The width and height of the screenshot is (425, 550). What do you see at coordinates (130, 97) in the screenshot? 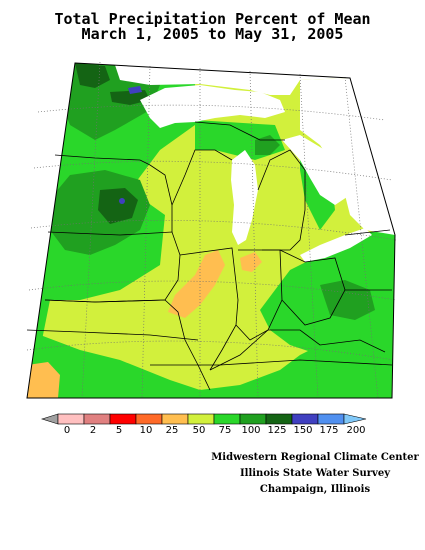
I see `darkest-green-zone-mn-lake` at bounding box center [130, 97].